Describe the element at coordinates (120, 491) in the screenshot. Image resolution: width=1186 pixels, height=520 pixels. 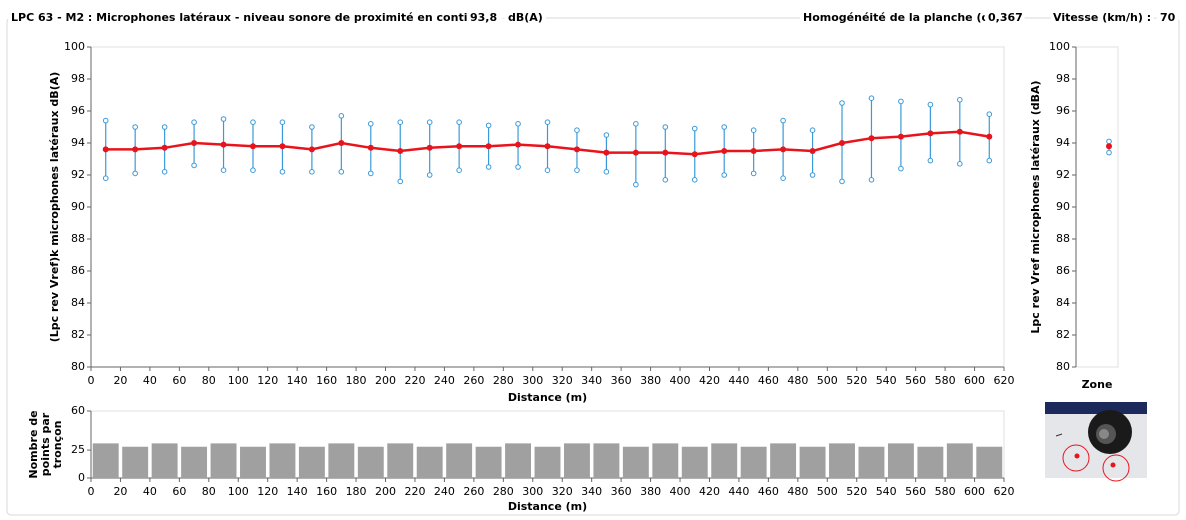
I see `x-tick-label: 20` at that location.